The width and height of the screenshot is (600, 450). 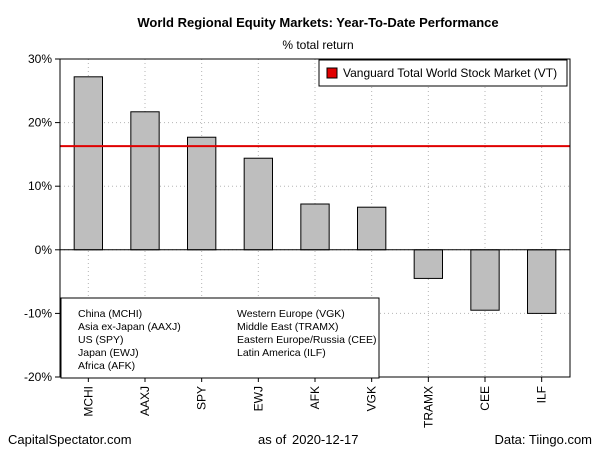 What do you see at coordinates (291, 314) in the screenshot?
I see `ticker-key-item: Western Europe (VGK)` at bounding box center [291, 314].